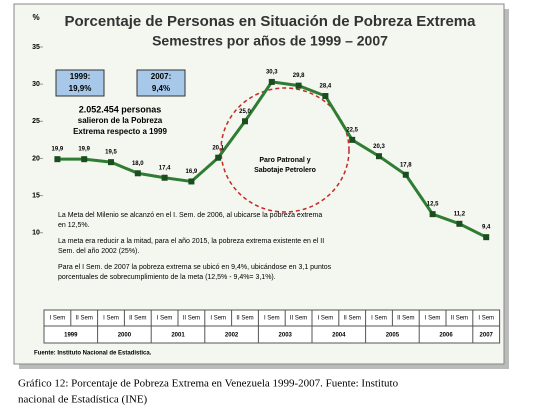 This screenshot has width=533, height=418. Describe the element at coordinates (36, 84) in the screenshot. I see `y-tick-label: 30` at that location.